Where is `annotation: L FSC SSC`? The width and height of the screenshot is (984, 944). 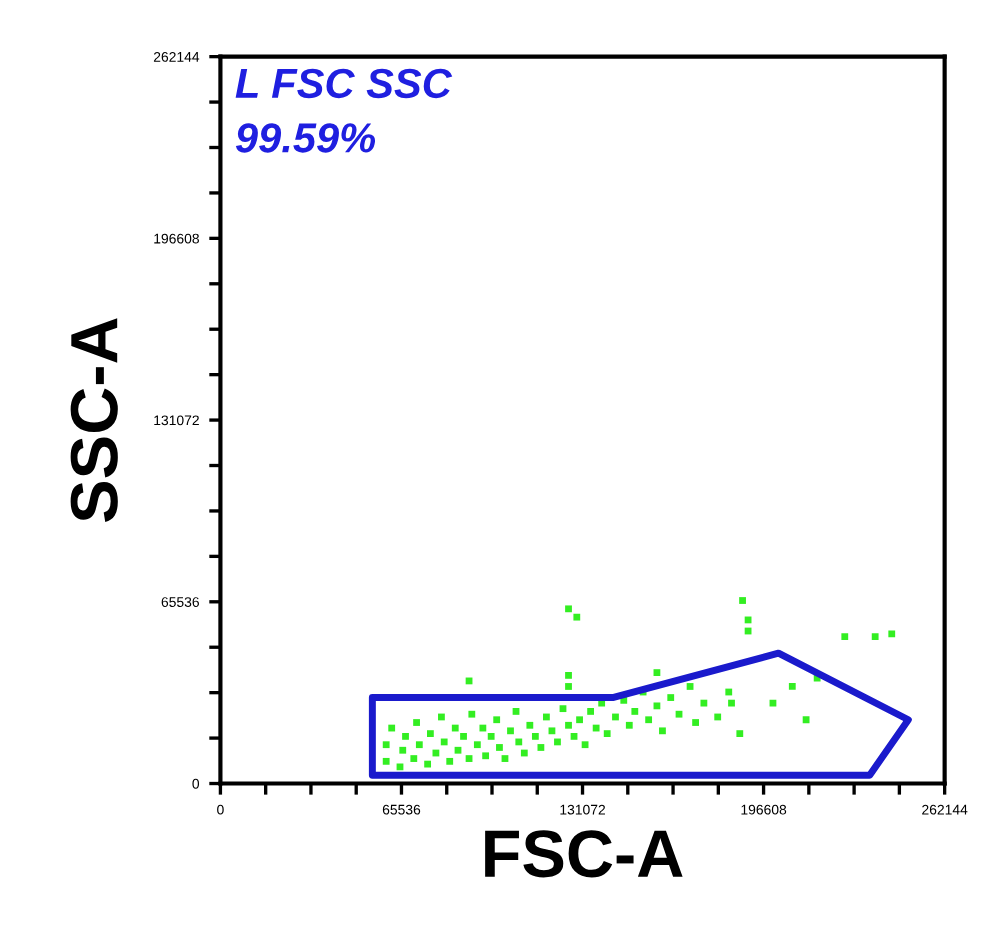 annotation: L FSC SSC is located at coordinates (344, 83).